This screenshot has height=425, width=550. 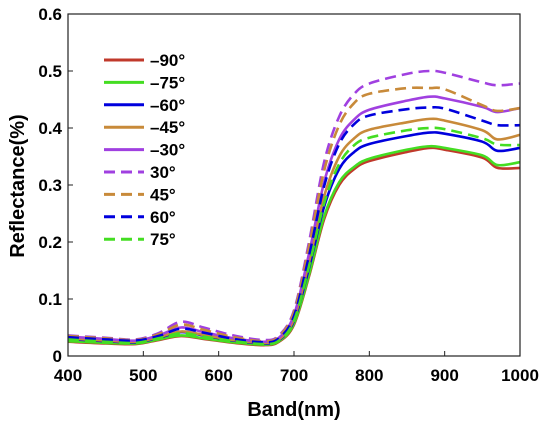 What do you see at coordinates (143, 375) in the screenshot?
I see `x-tick-label: 500` at bounding box center [143, 375].